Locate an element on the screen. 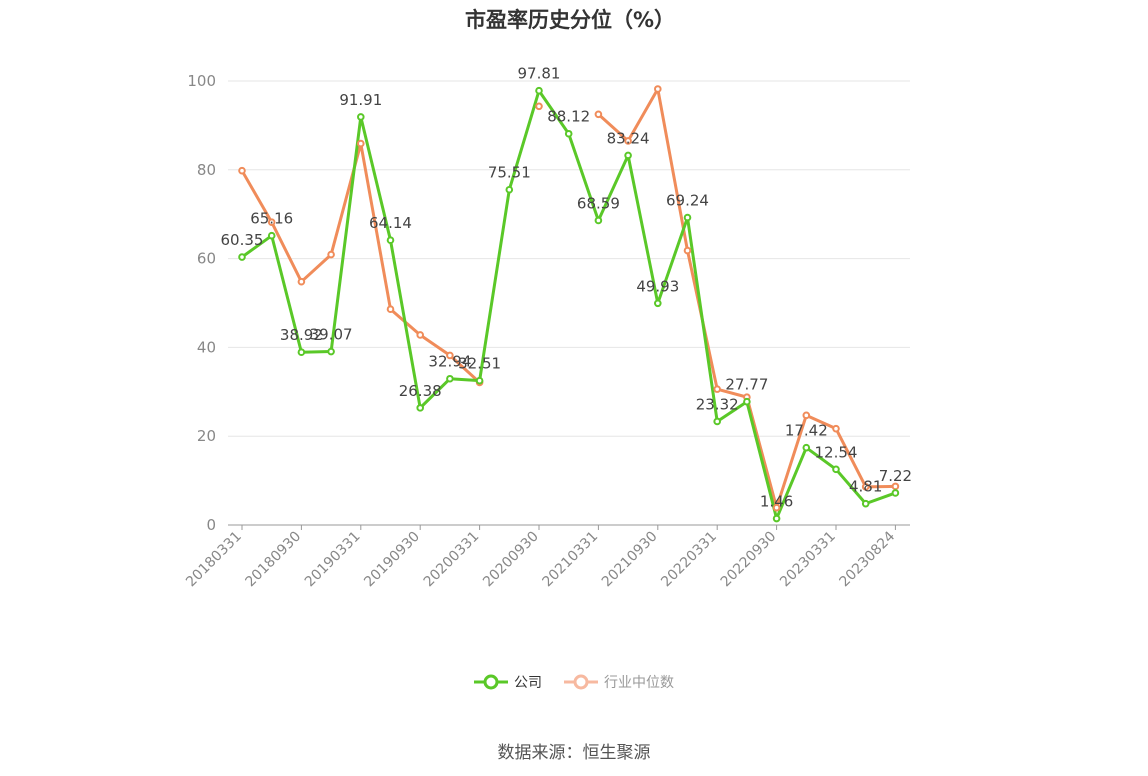  x-tick-label: 20220930 is located at coordinates (749, 560).